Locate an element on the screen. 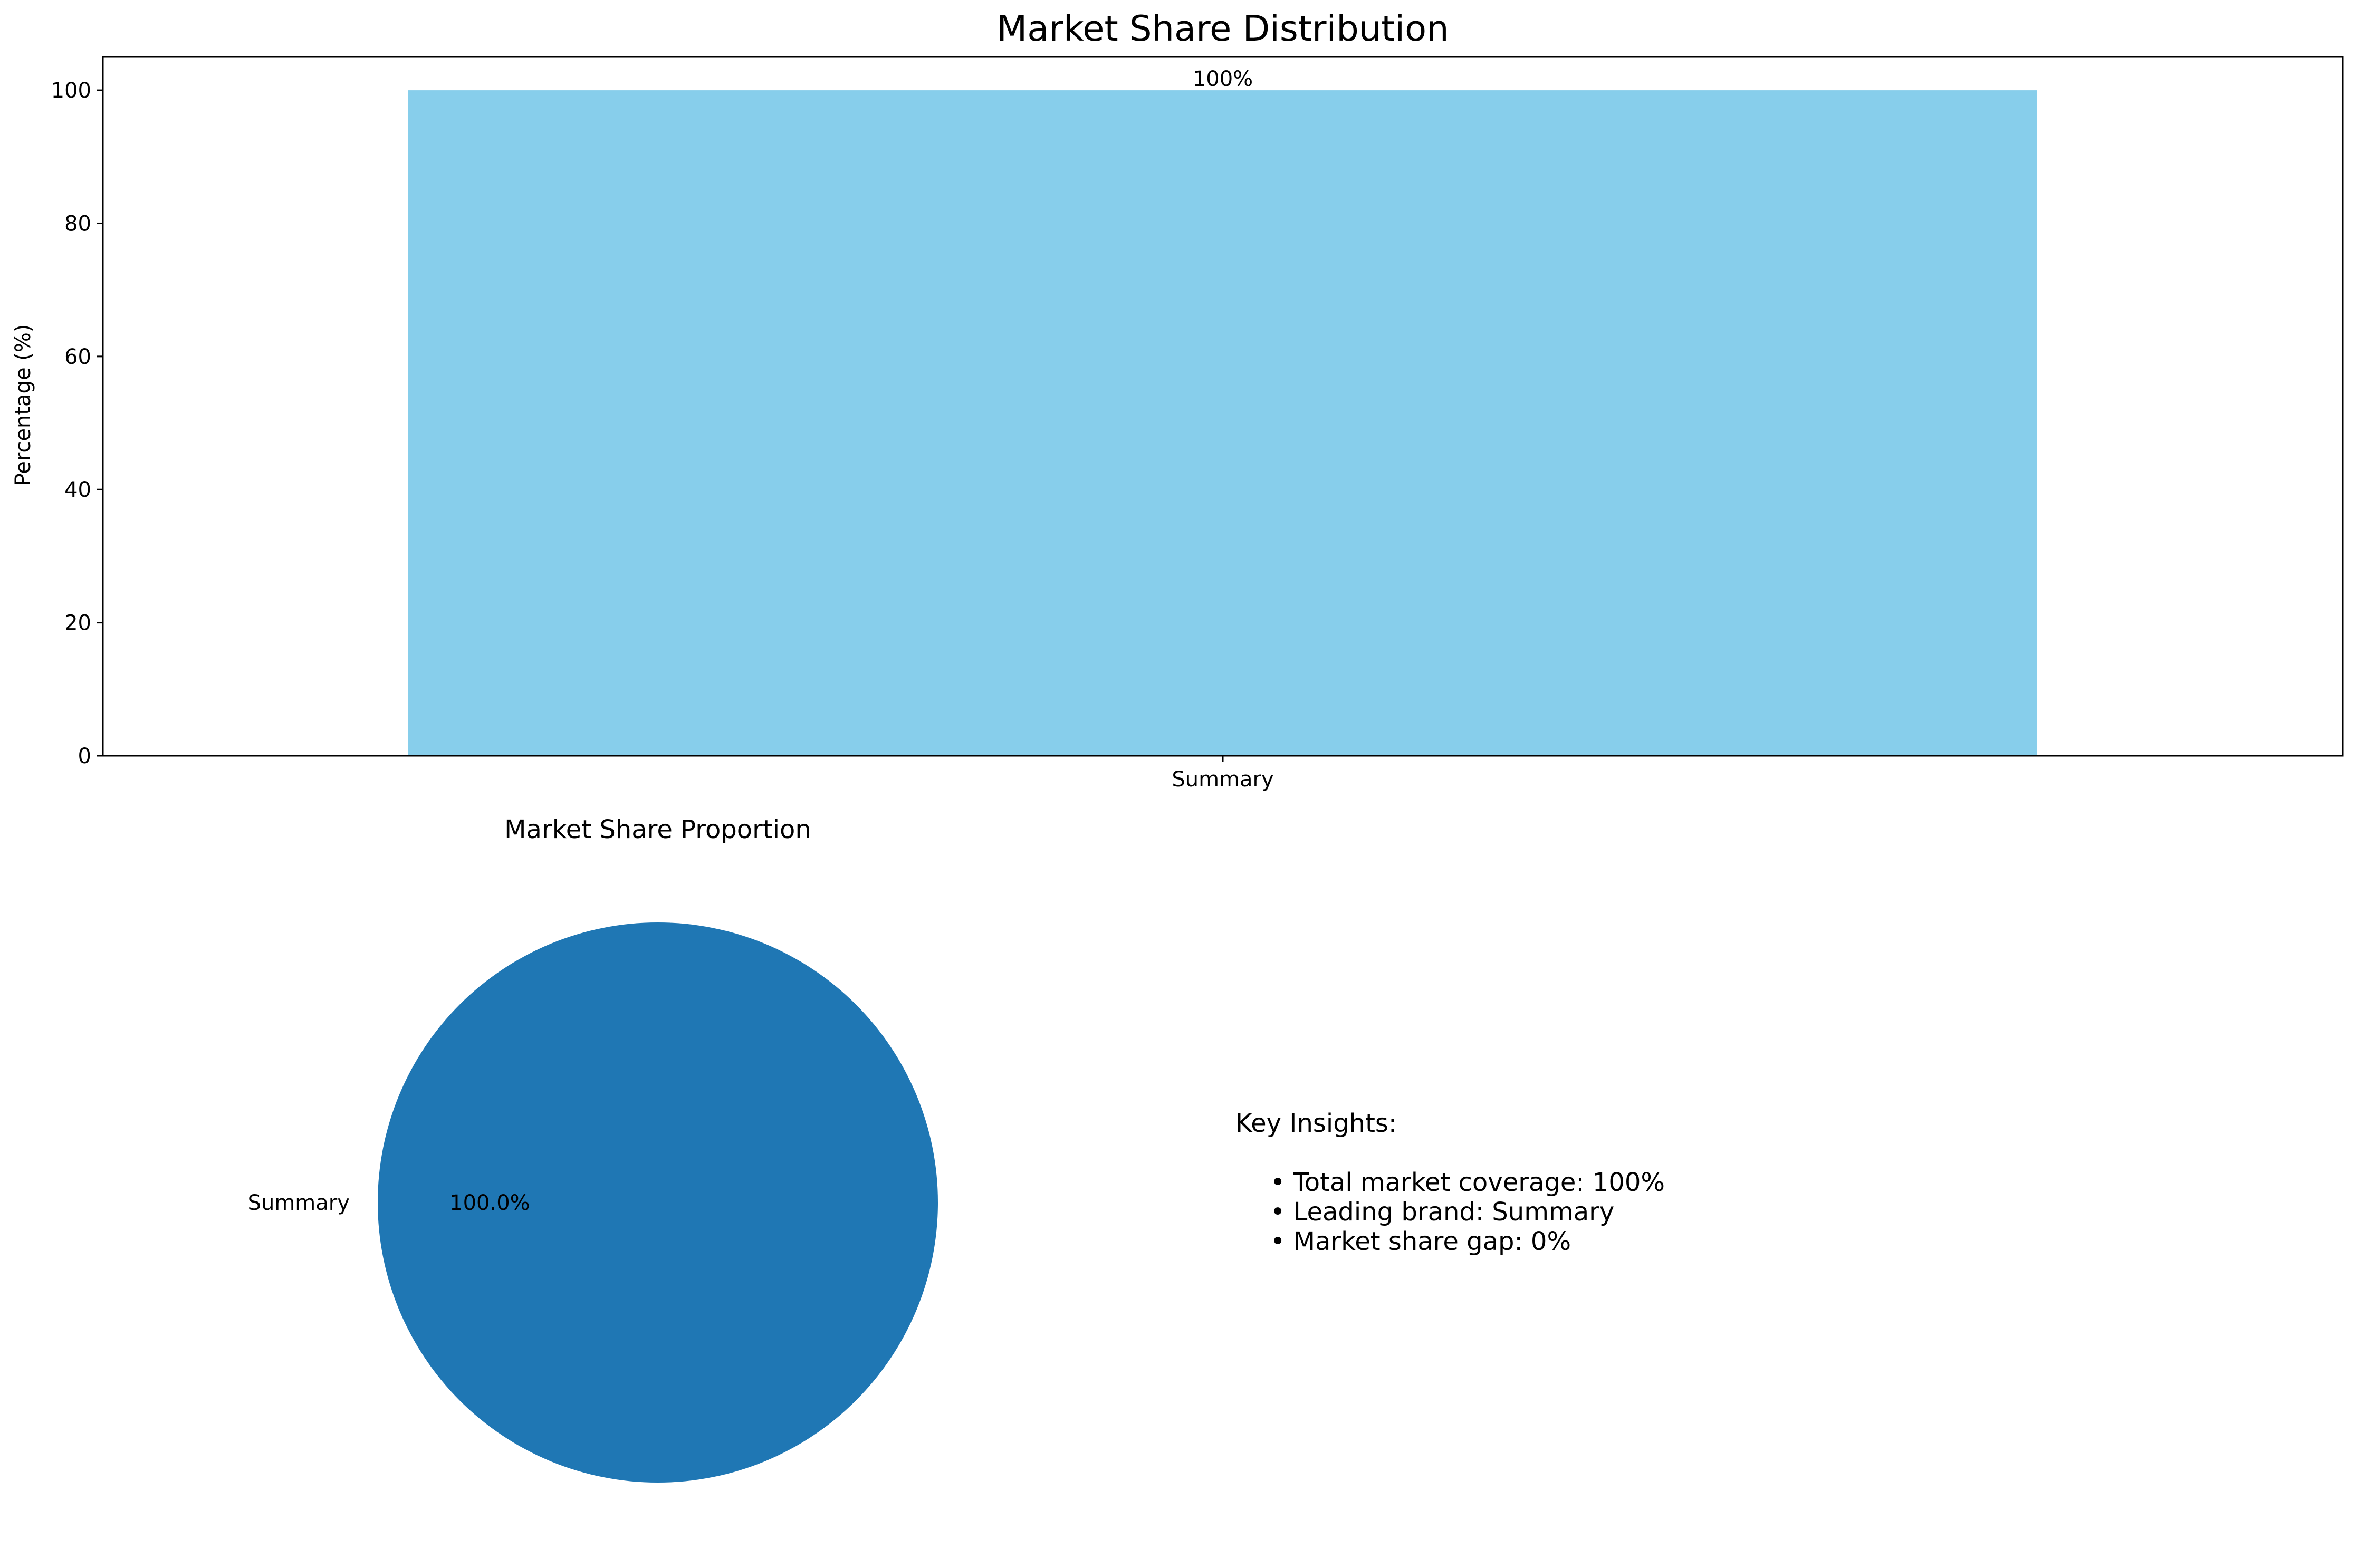 The width and height of the screenshot is (2358, 1568). insight-item: • Leading brand: Summary is located at coordinates (1442, 1212).